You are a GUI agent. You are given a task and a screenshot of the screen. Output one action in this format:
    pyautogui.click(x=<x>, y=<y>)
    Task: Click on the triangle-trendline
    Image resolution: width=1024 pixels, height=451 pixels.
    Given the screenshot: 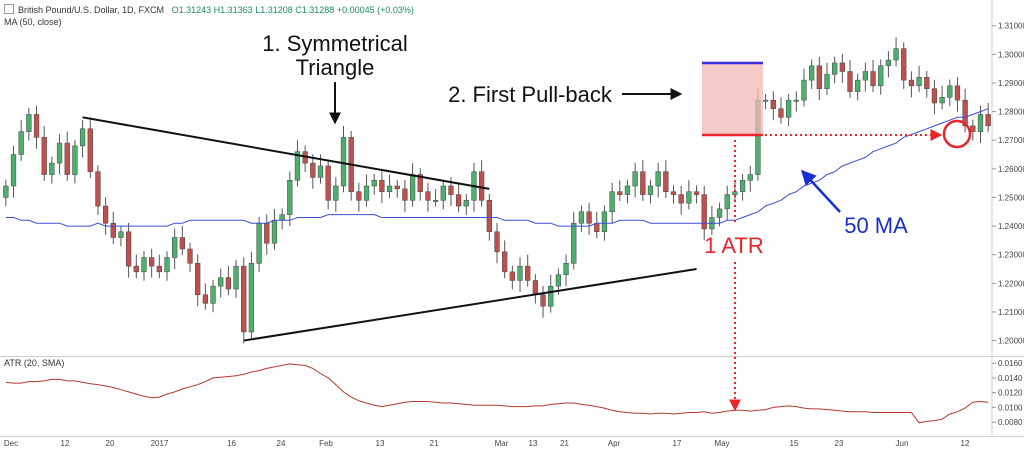 What is the action you would take?
    pyautogui.click(x=286, y=153)
    